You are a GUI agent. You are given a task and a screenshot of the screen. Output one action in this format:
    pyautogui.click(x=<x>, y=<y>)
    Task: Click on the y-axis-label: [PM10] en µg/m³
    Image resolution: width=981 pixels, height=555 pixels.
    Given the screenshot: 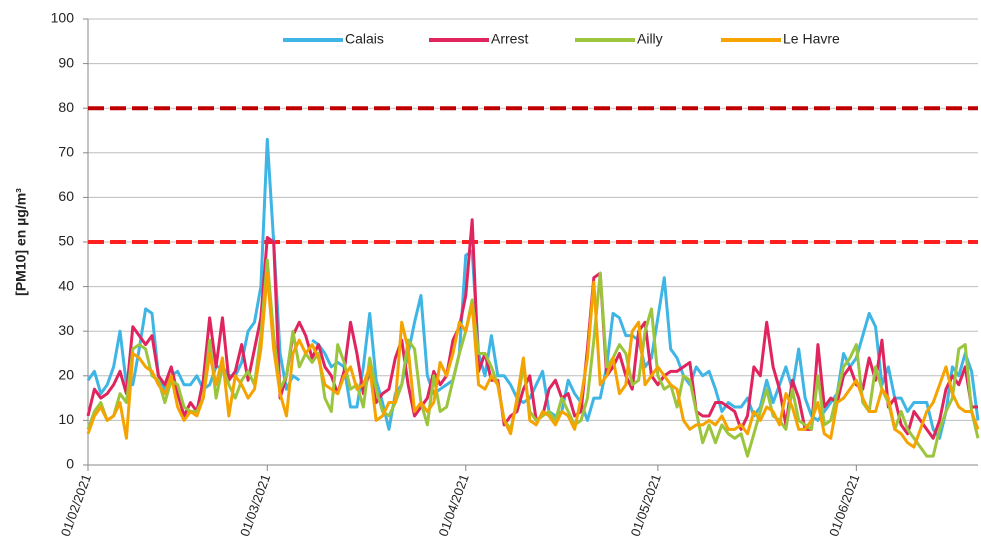 What is the action you would take?
    pyautogui.click(x=21, y=242)
    